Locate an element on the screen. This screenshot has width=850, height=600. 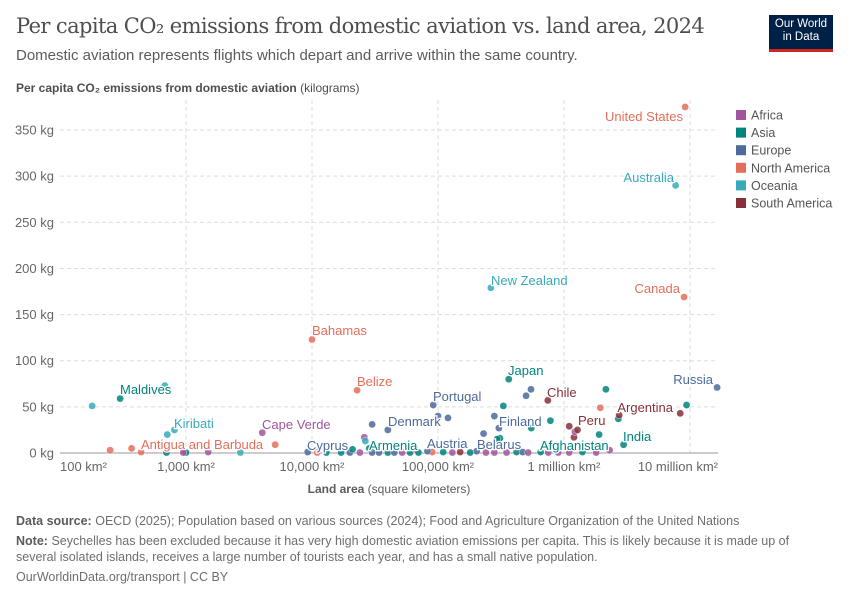
point-label: Austria is located at coordinates (447, 443).